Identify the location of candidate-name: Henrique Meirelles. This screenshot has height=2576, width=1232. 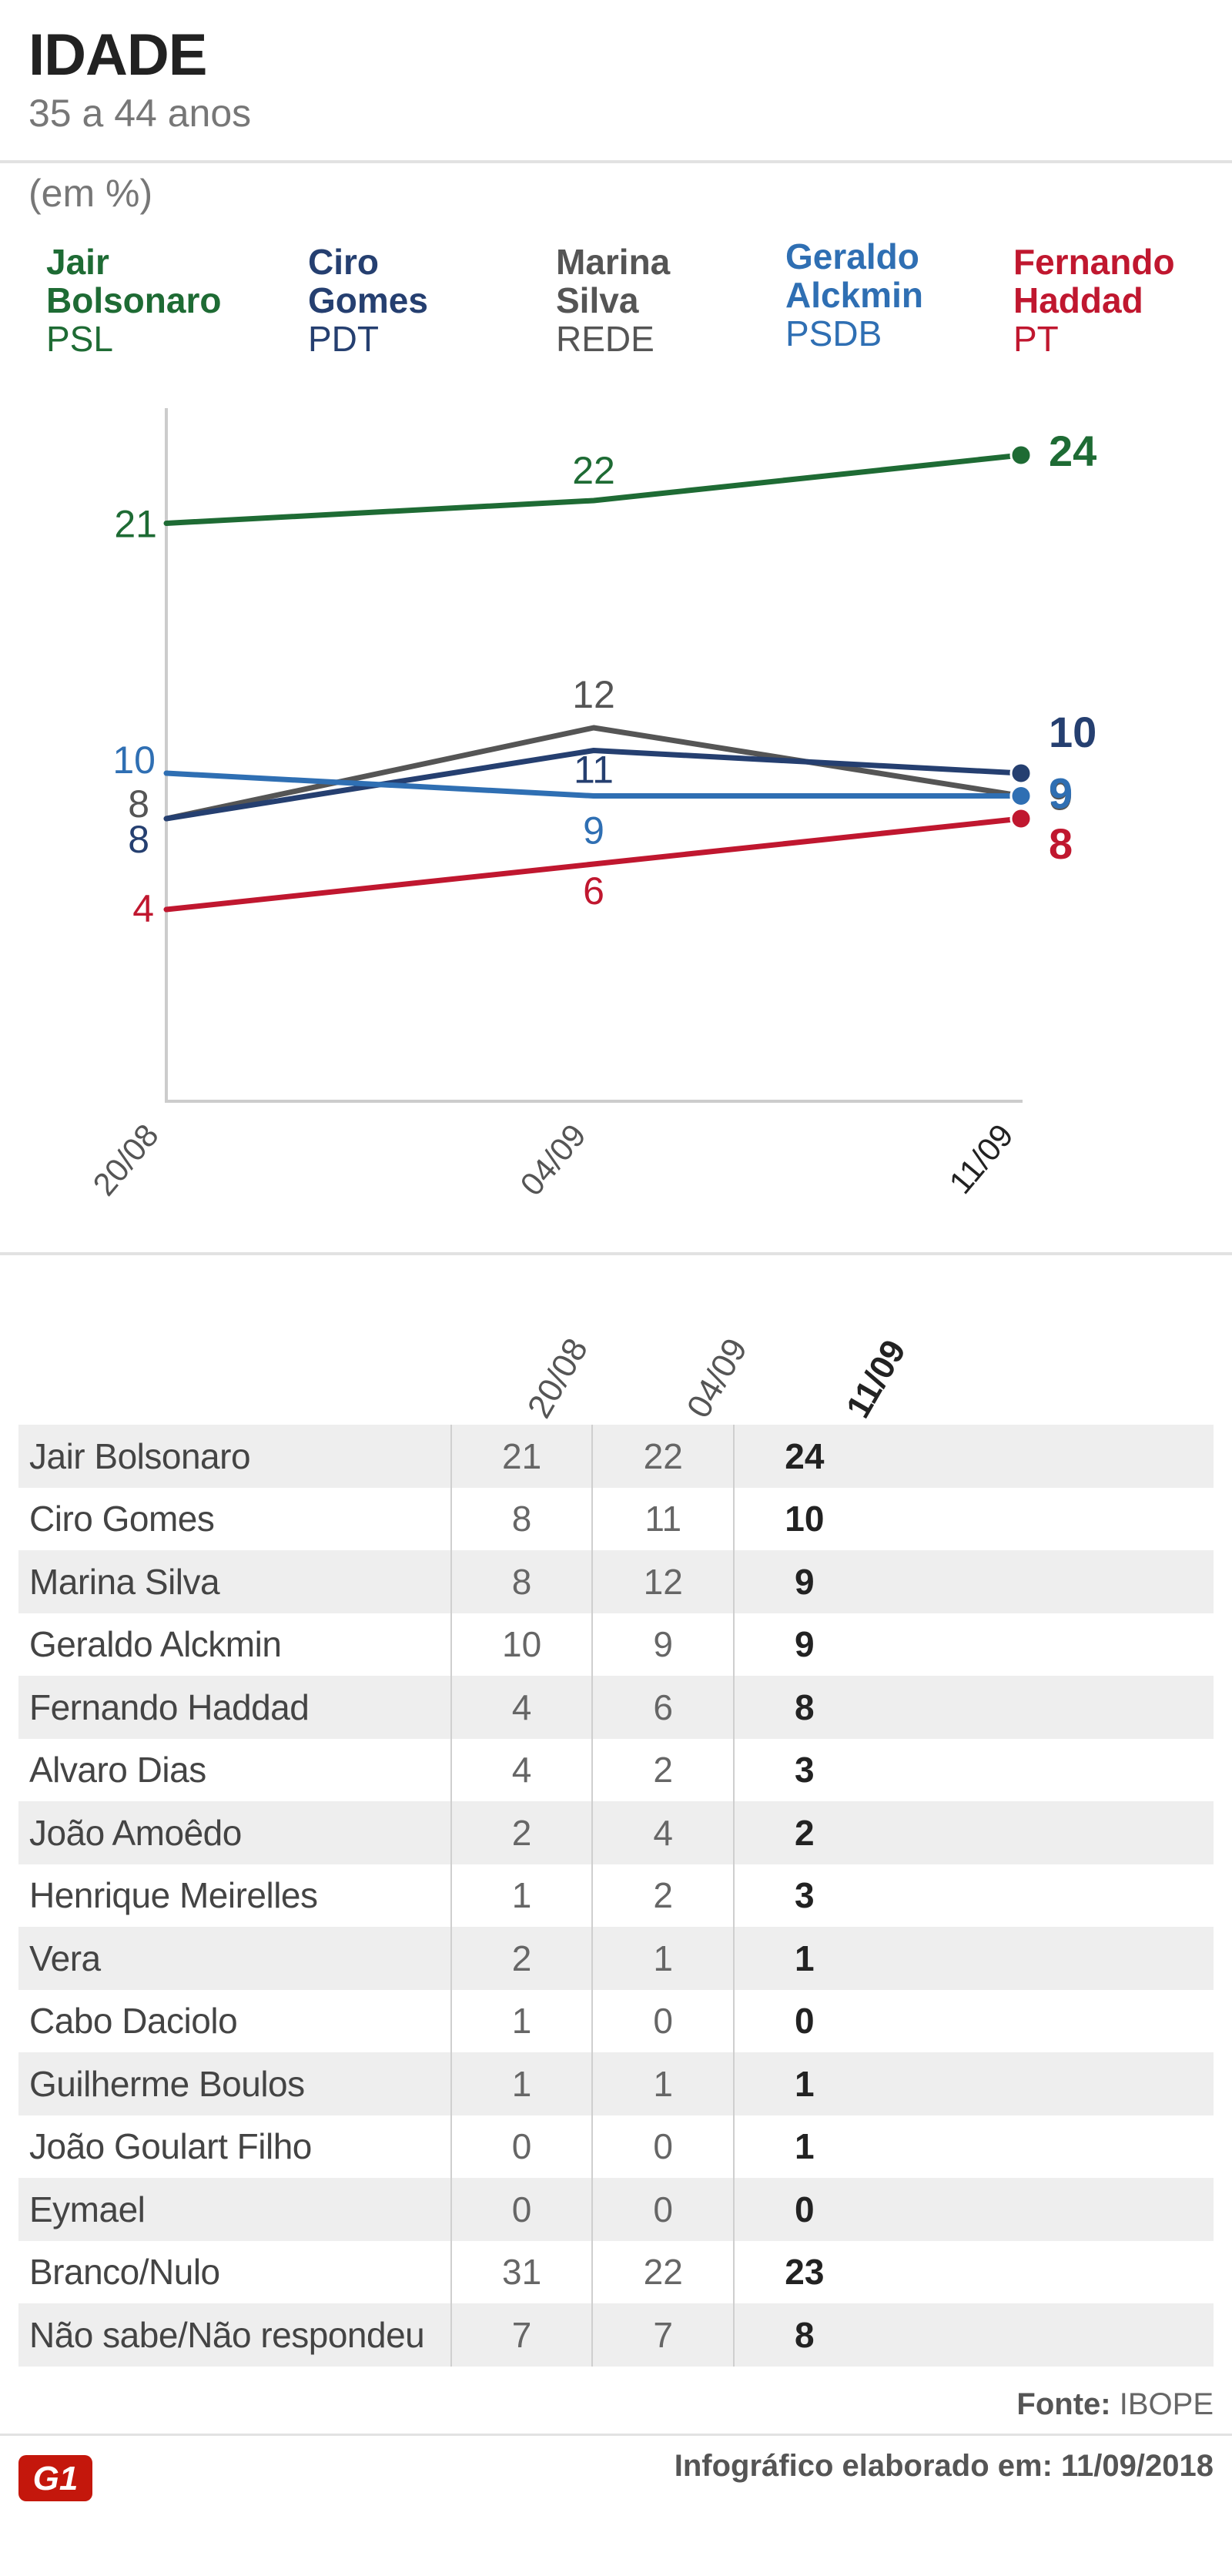
(173, 1896).